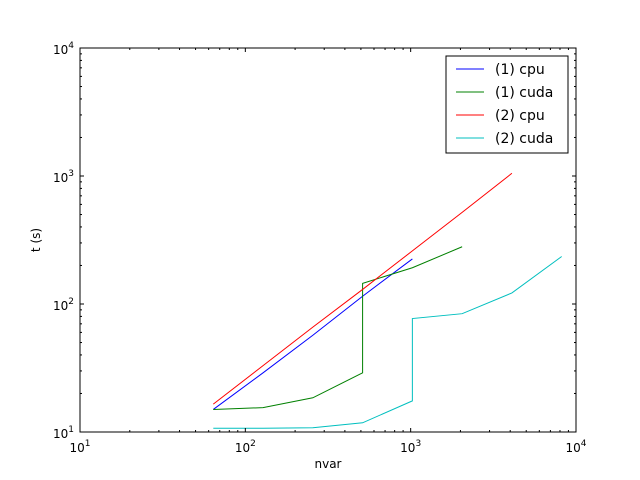 Image resolution: width=640 pixels, height=480 pixels. Describe the element at coordinates (71, 302) in the screenshot. I see `y-tick-label-exponent: 2` at that location.